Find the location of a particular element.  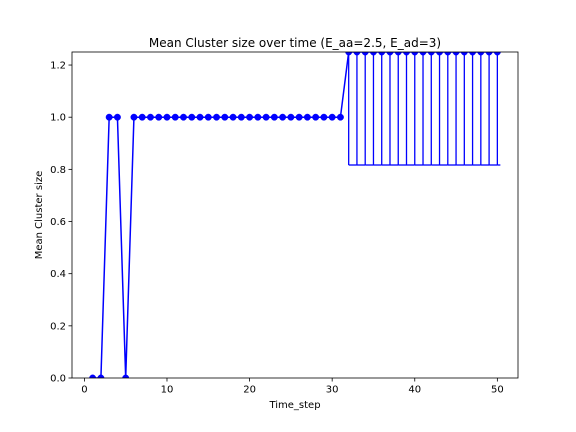

y-axis-label: Mean Cluster size is located at coordinates (39, 215).